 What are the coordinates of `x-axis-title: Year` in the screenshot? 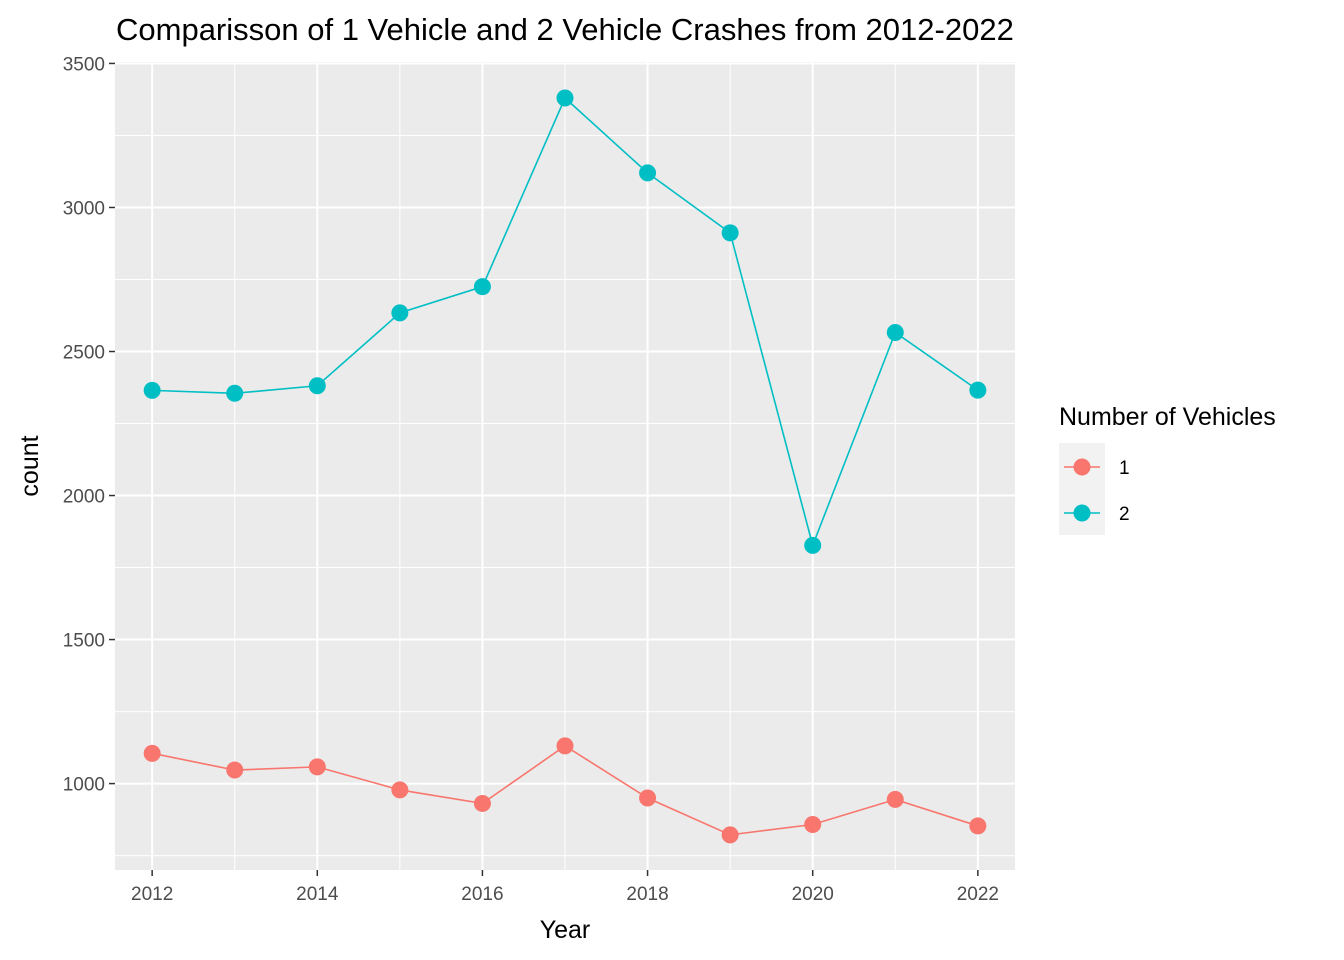 It's located at (565, 930).